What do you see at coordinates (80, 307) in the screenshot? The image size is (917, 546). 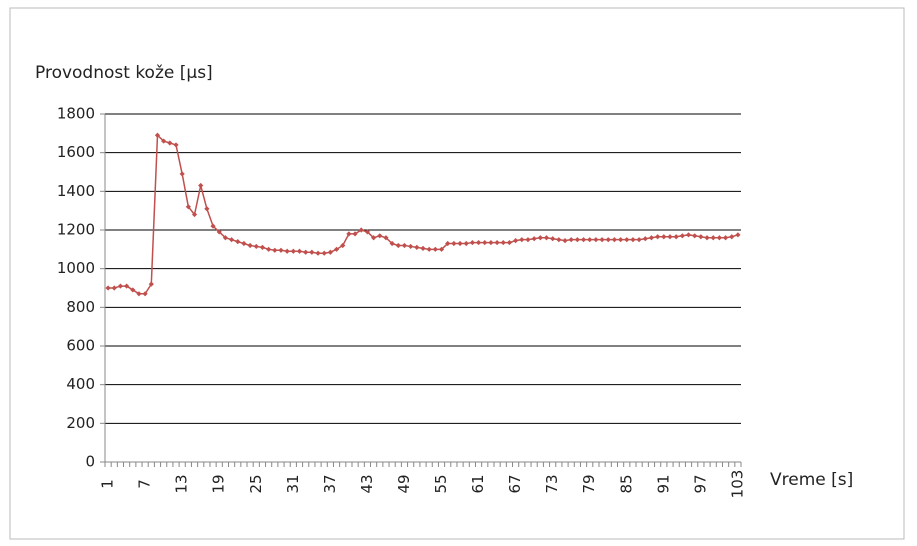 I see `y-tick-label: 800` at bounding box center [80, 307].